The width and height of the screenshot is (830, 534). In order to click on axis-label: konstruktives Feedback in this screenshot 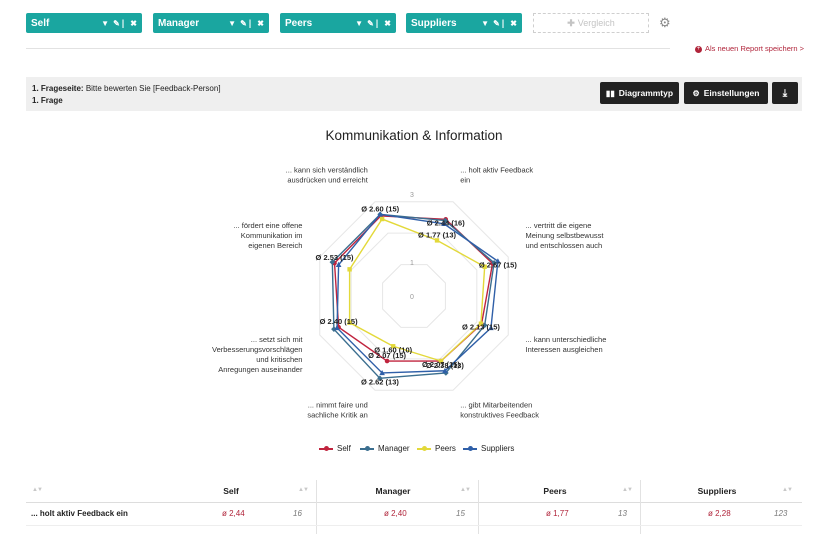, I will do `click(499, 415)`.